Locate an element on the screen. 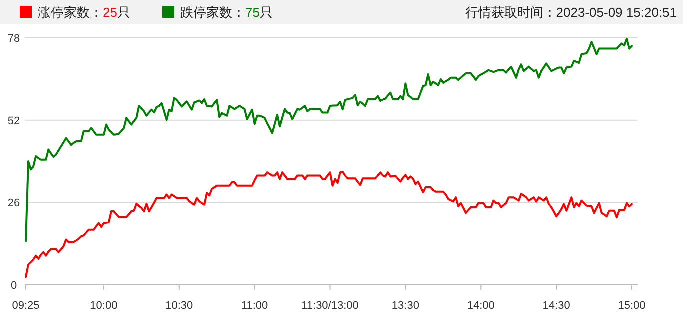 The height and width of the screenshot is (322, 683). y-tick-label: 78 is located at coordinates (14, 39).